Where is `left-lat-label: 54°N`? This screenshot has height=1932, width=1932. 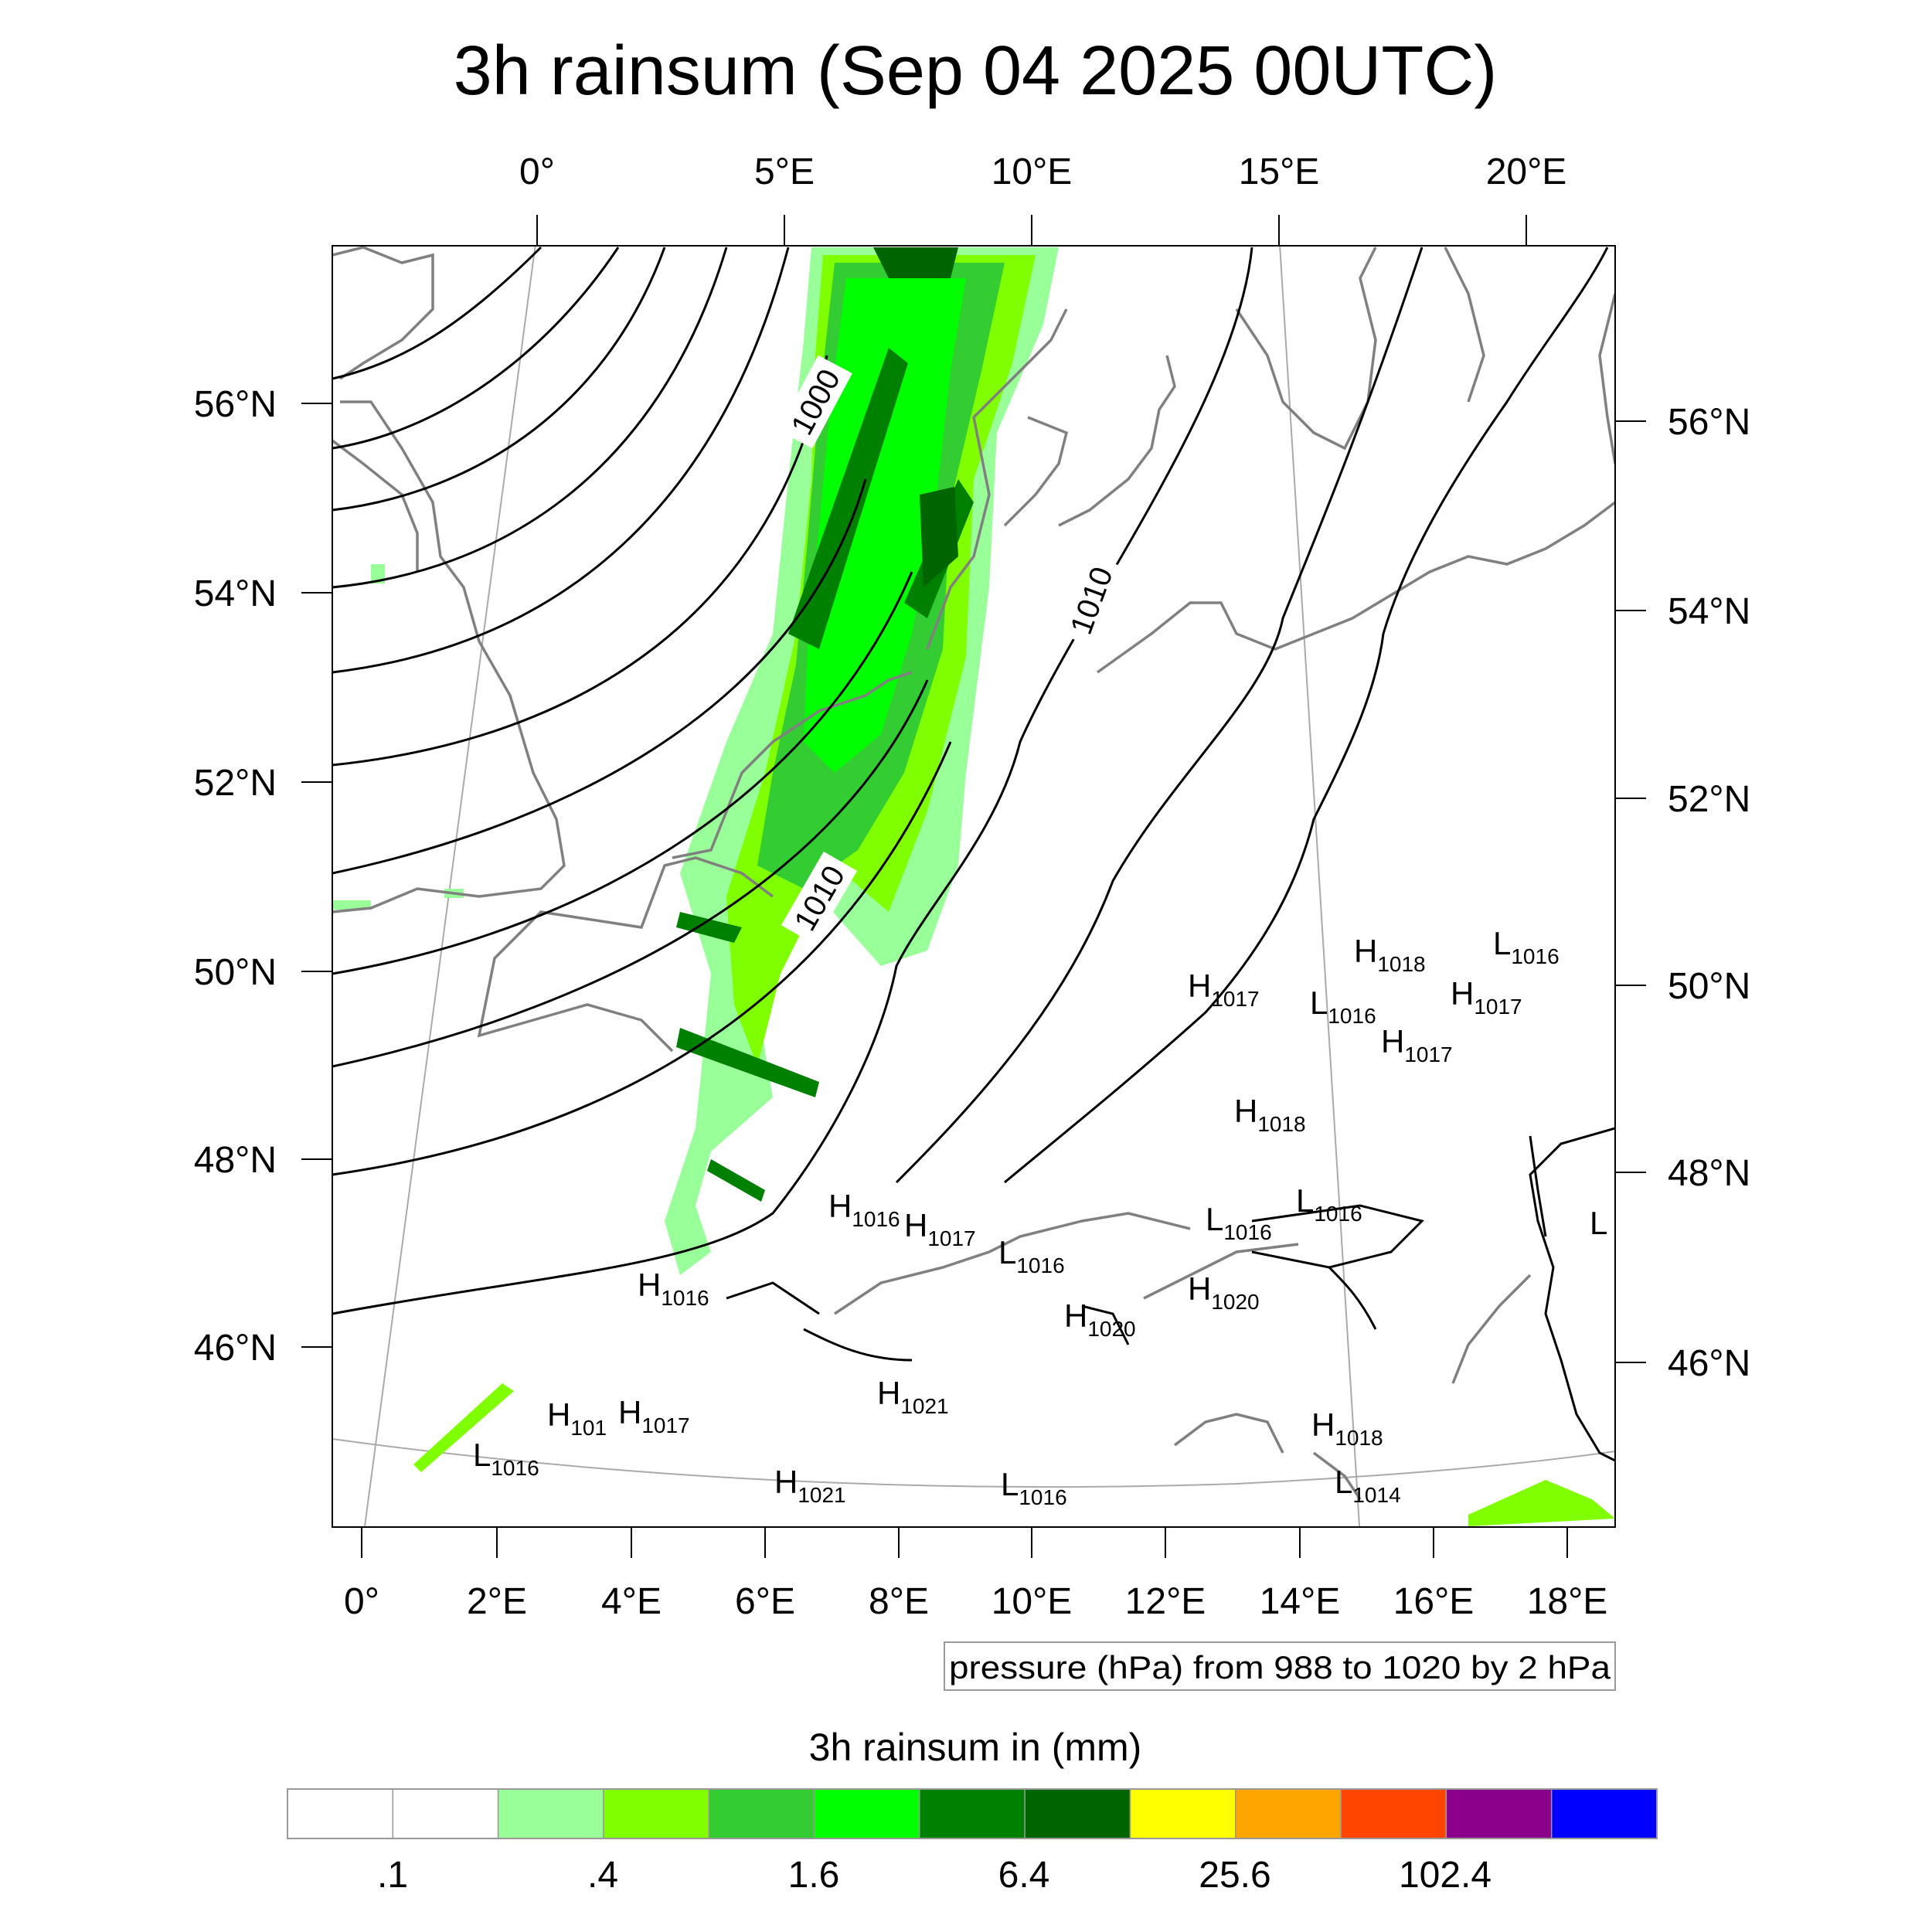
left-lat-label: 54°N is located at coordinates (236, 593).